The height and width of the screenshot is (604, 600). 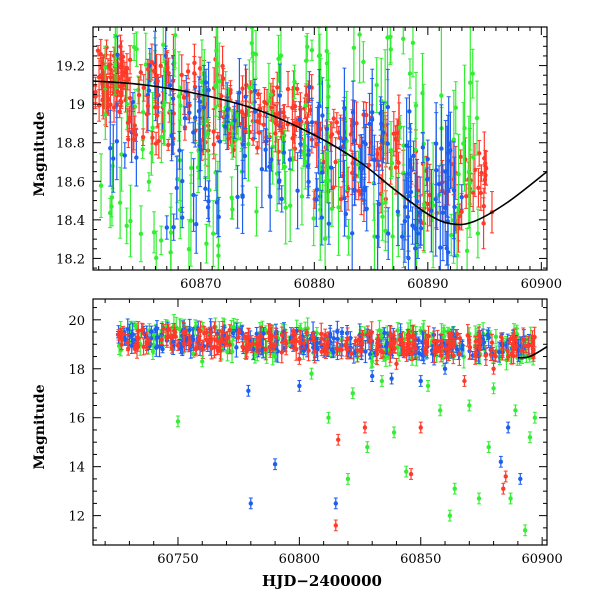 I want to click on x-tick-label: 60870, so click(x=200, y=284).